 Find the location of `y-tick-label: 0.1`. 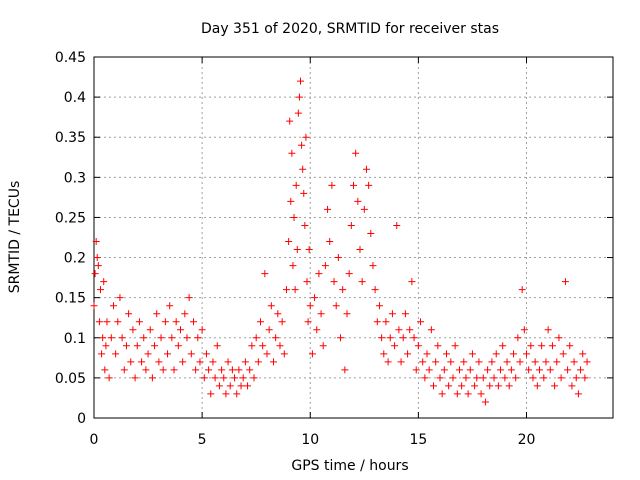

y-tick-label: 0.1 is located at coordinates (75, 339).